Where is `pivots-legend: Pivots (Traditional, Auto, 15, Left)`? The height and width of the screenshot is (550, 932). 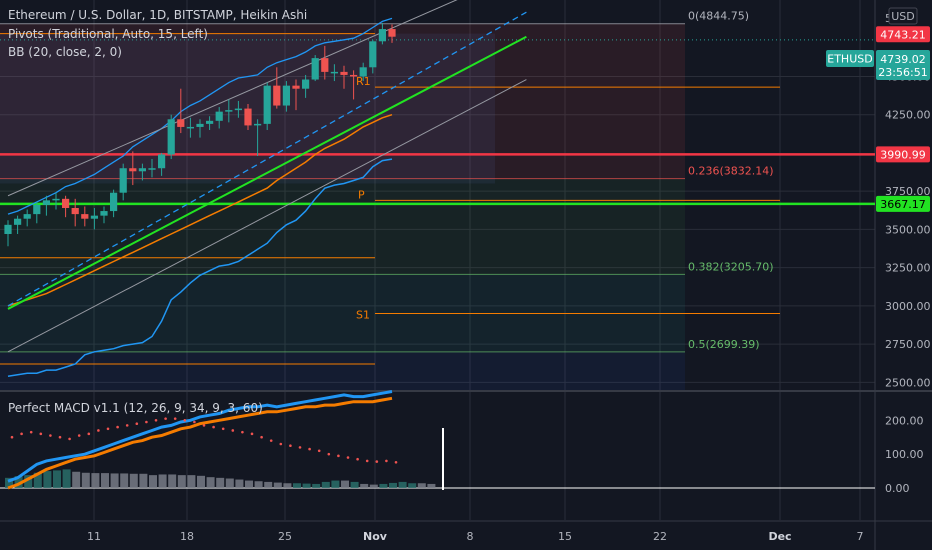 pivots-legend: Pivots (Traditional, Auto, 15, Left) is located at coordinates (108, 34).